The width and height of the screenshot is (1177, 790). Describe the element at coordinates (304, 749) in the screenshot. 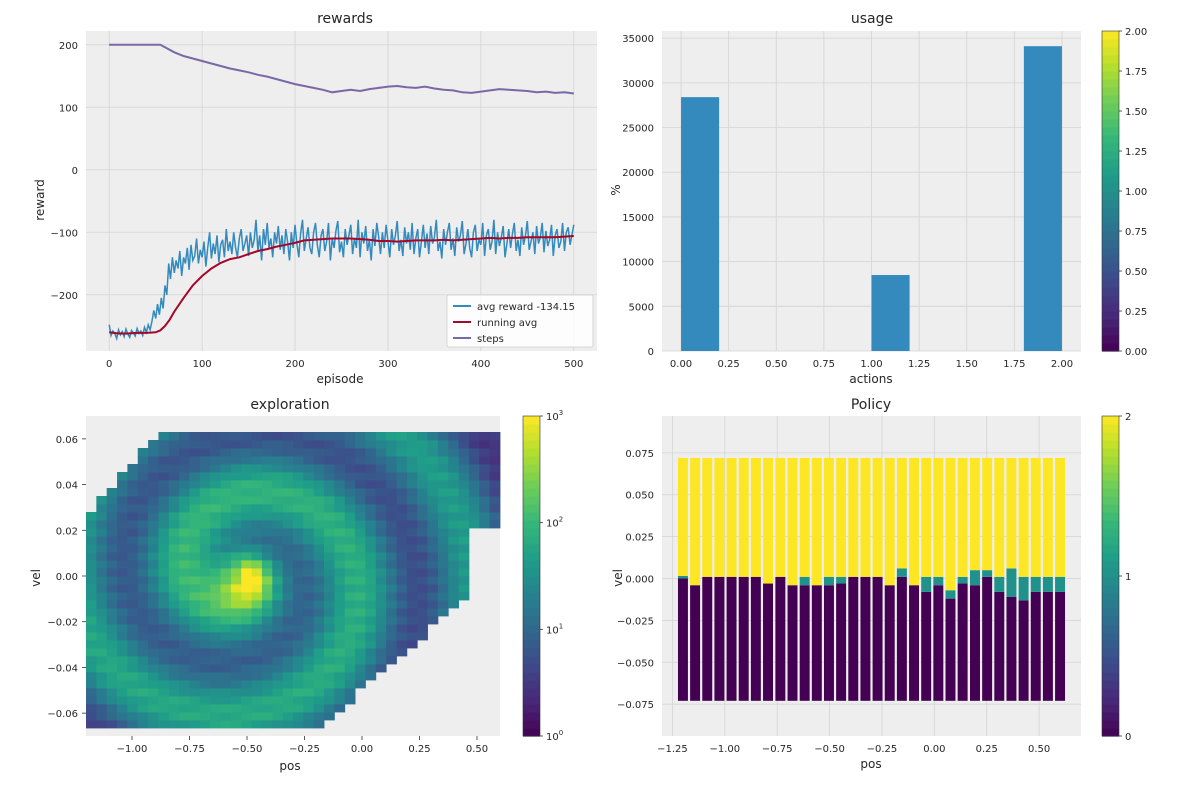

I see `exploration-x-tick-label: −0.25` at that location.